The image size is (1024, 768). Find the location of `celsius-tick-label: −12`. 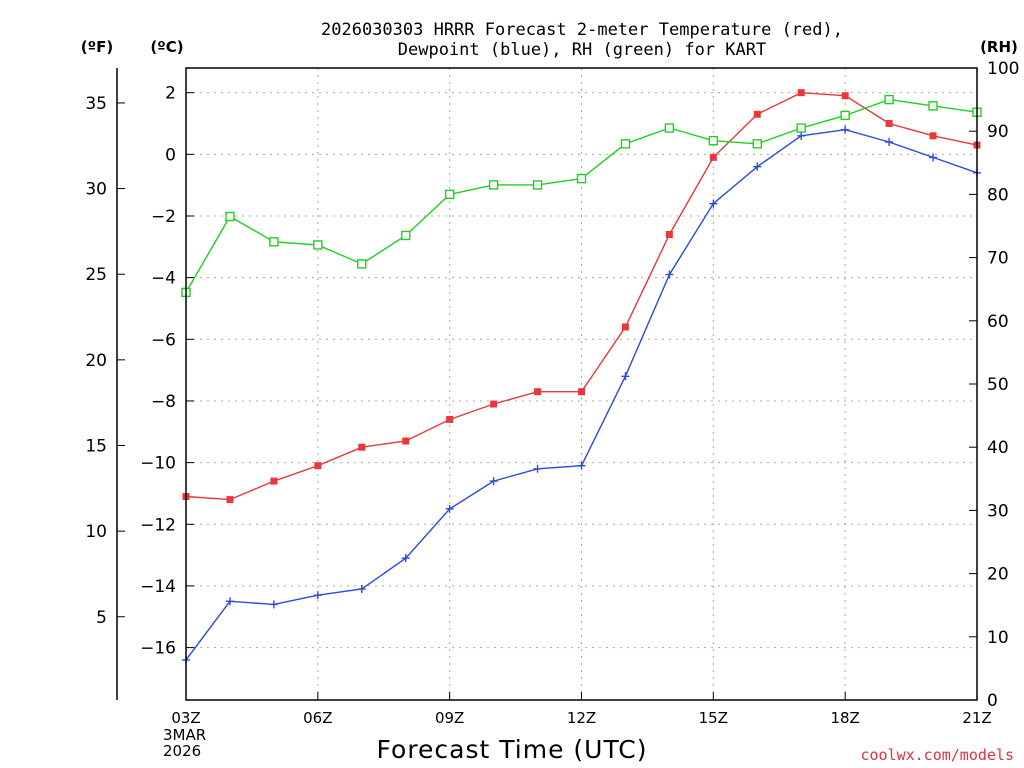

celsius-tick-label: −12 is located at coordinates (158, 525).